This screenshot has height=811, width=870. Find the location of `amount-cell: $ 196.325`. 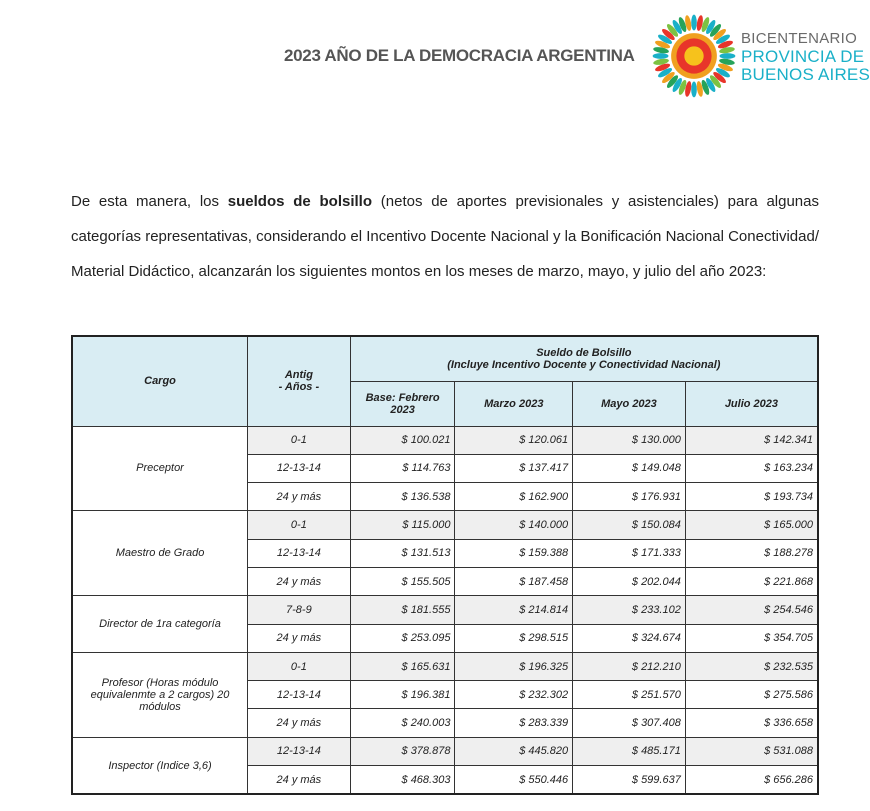

amount-cell: $ 196.325 is located at coordinates (514, 666).